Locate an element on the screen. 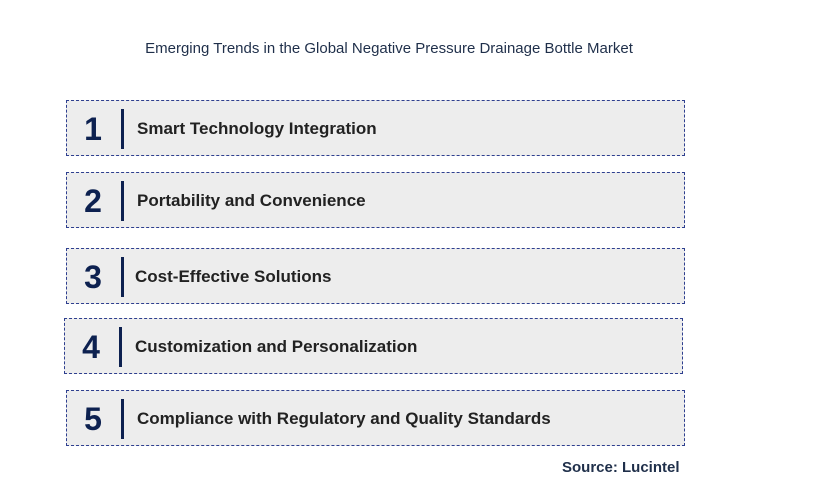  trend-item-4: 4 Customization and Personalization is located at coordinates (373, 346).